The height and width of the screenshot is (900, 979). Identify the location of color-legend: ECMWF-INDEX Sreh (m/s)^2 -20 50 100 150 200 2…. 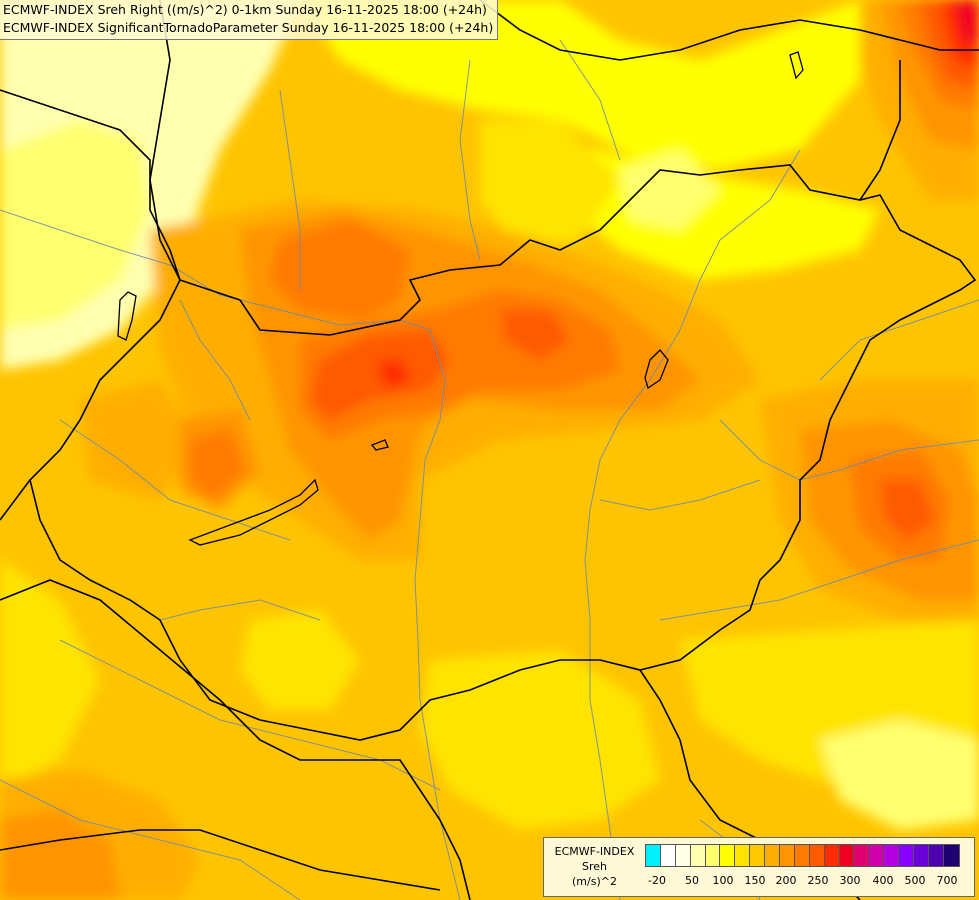
(759, 867).